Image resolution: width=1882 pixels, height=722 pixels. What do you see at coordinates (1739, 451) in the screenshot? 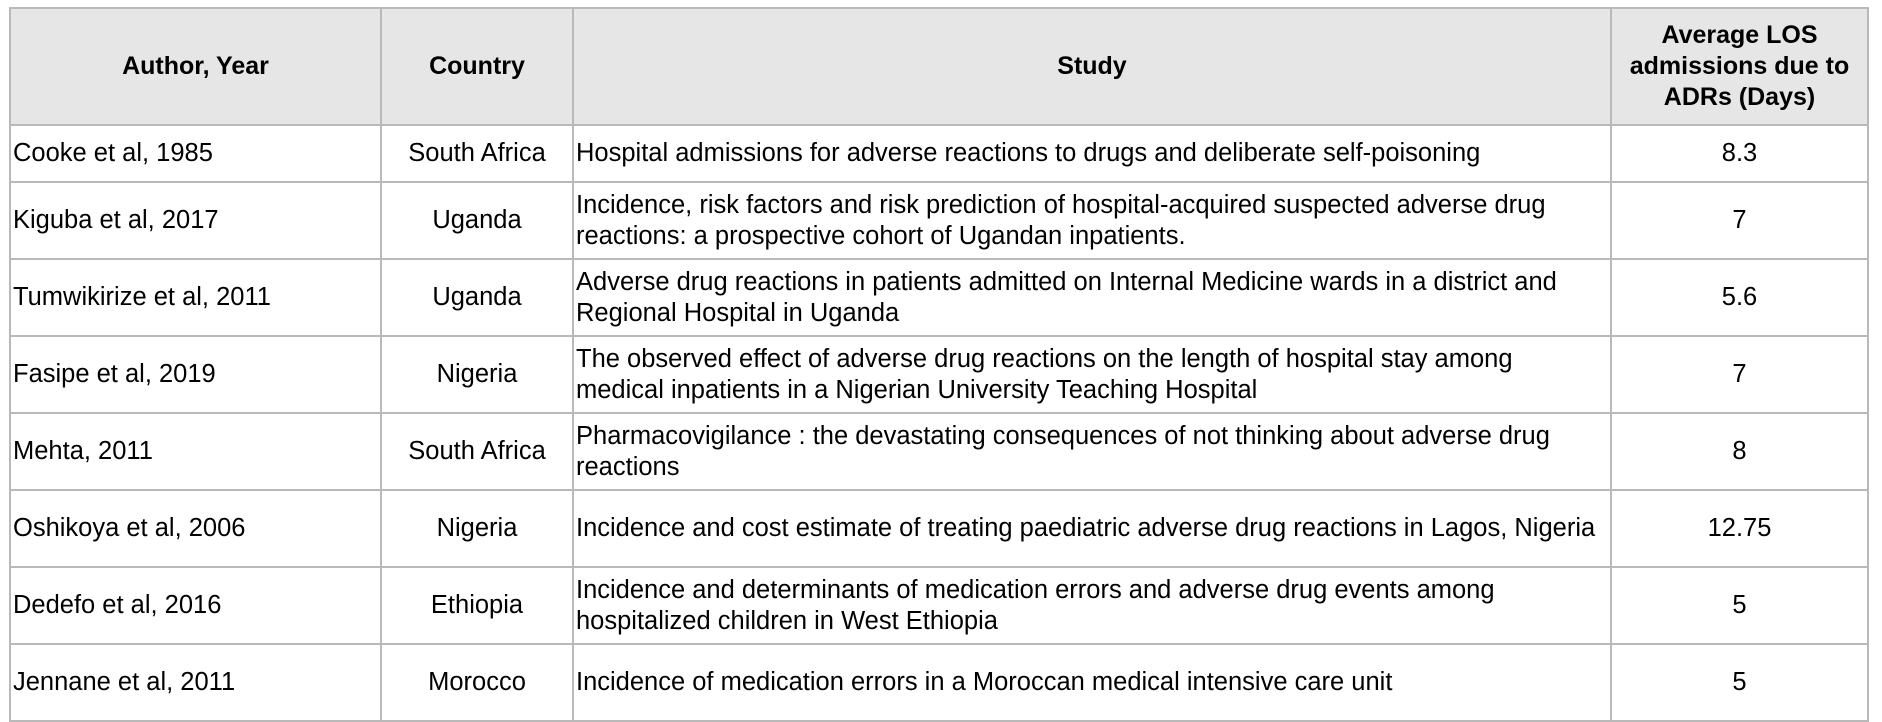
I see `los-cell: 8` at bounding box center [1739, 451].